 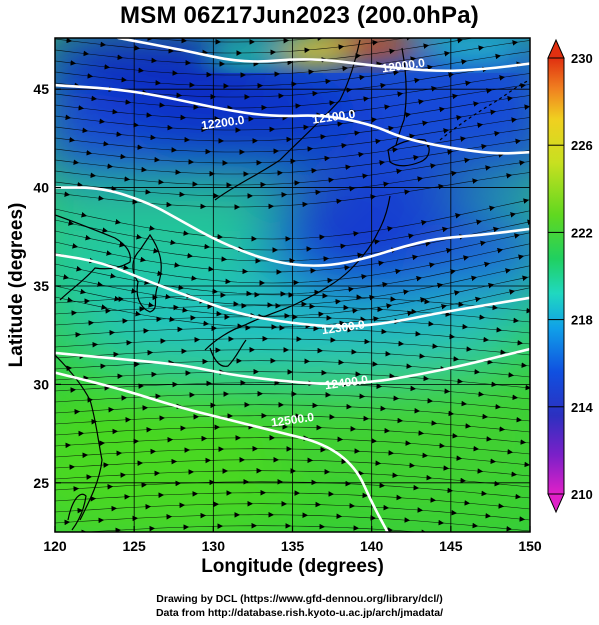 What do you see at coordinates (582, 320) in the screenshot?
I see `colorbar-tick-label: 218` at bounding box center [582, 320].